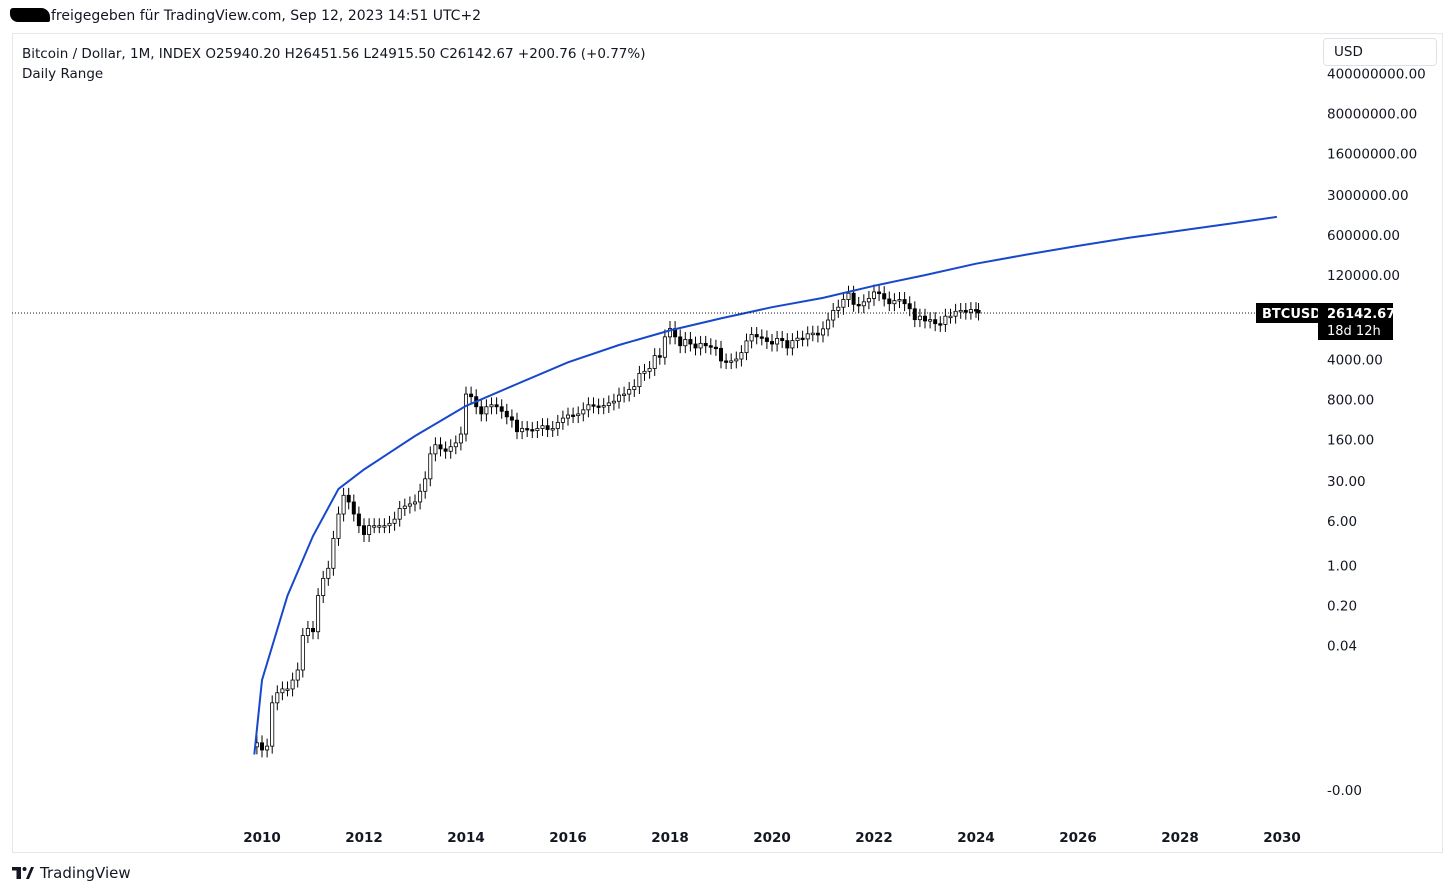 Image resolution: width=1456 pixels, height=896 pixels. Describe the element at coordinates (1342, 567) in the screenshot. I see `y-tick-label: 1.00` at that location.